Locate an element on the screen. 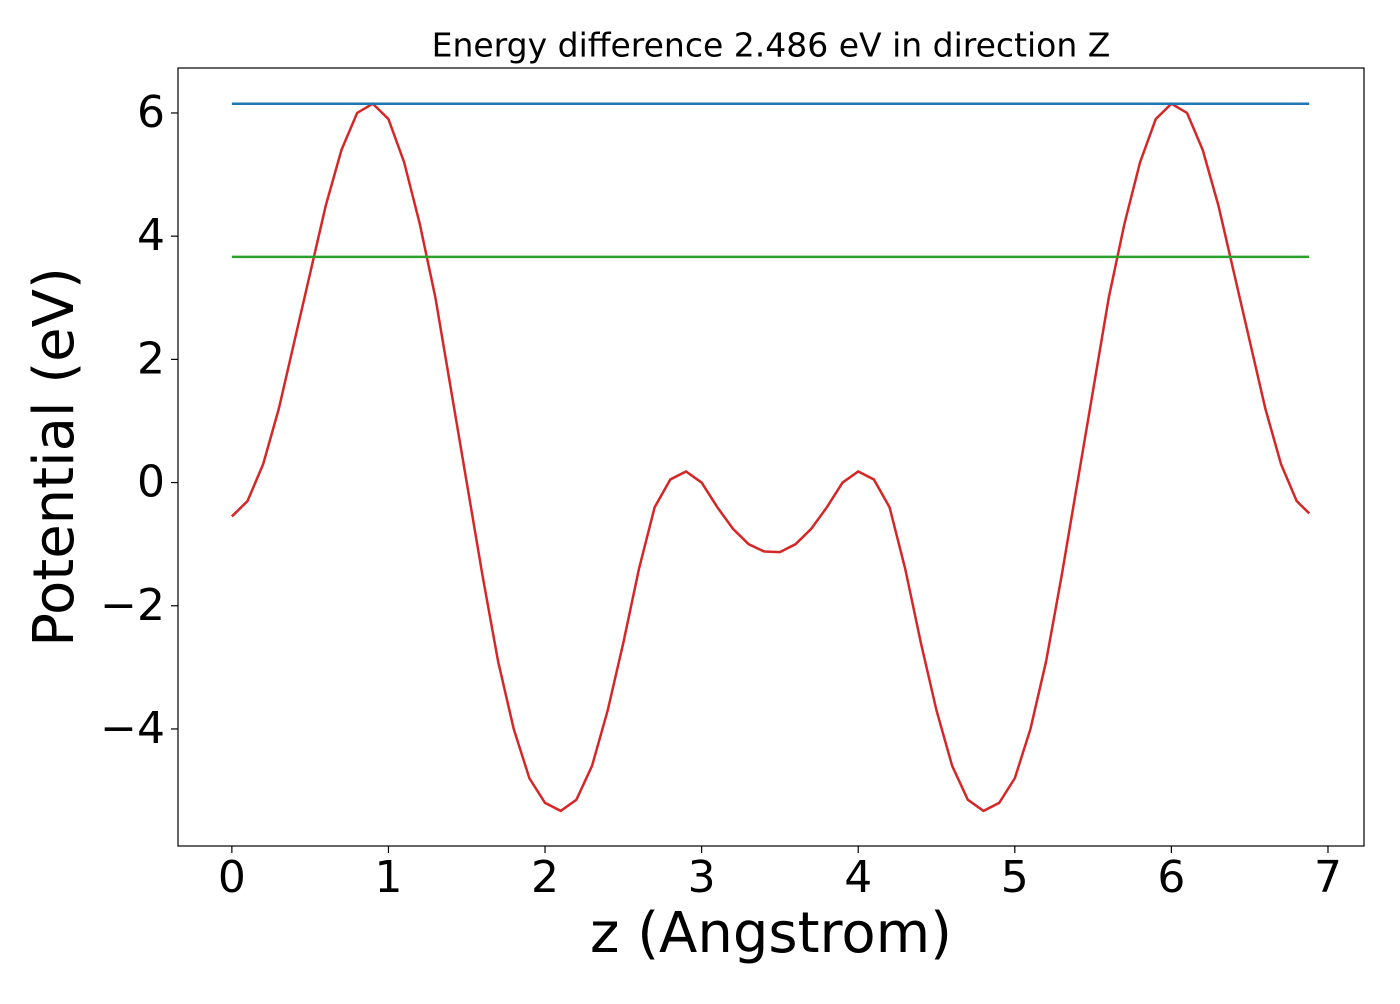  x-tick-label: 6 is located at coordinates (1171, 877).